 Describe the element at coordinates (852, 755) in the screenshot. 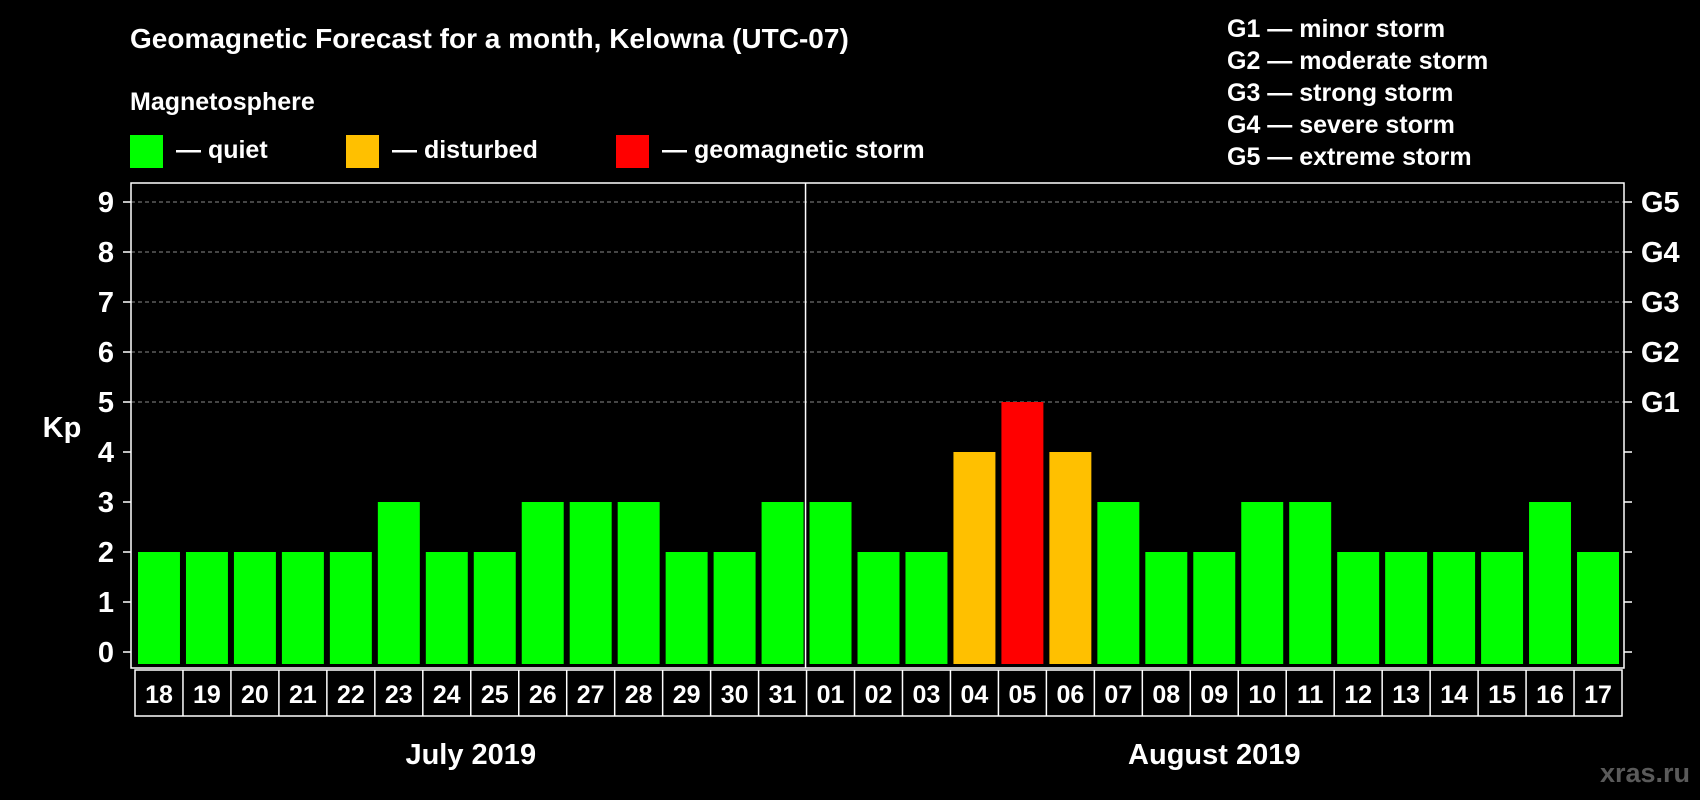

I see `month-labels: July 2019 August 2019` at that location.